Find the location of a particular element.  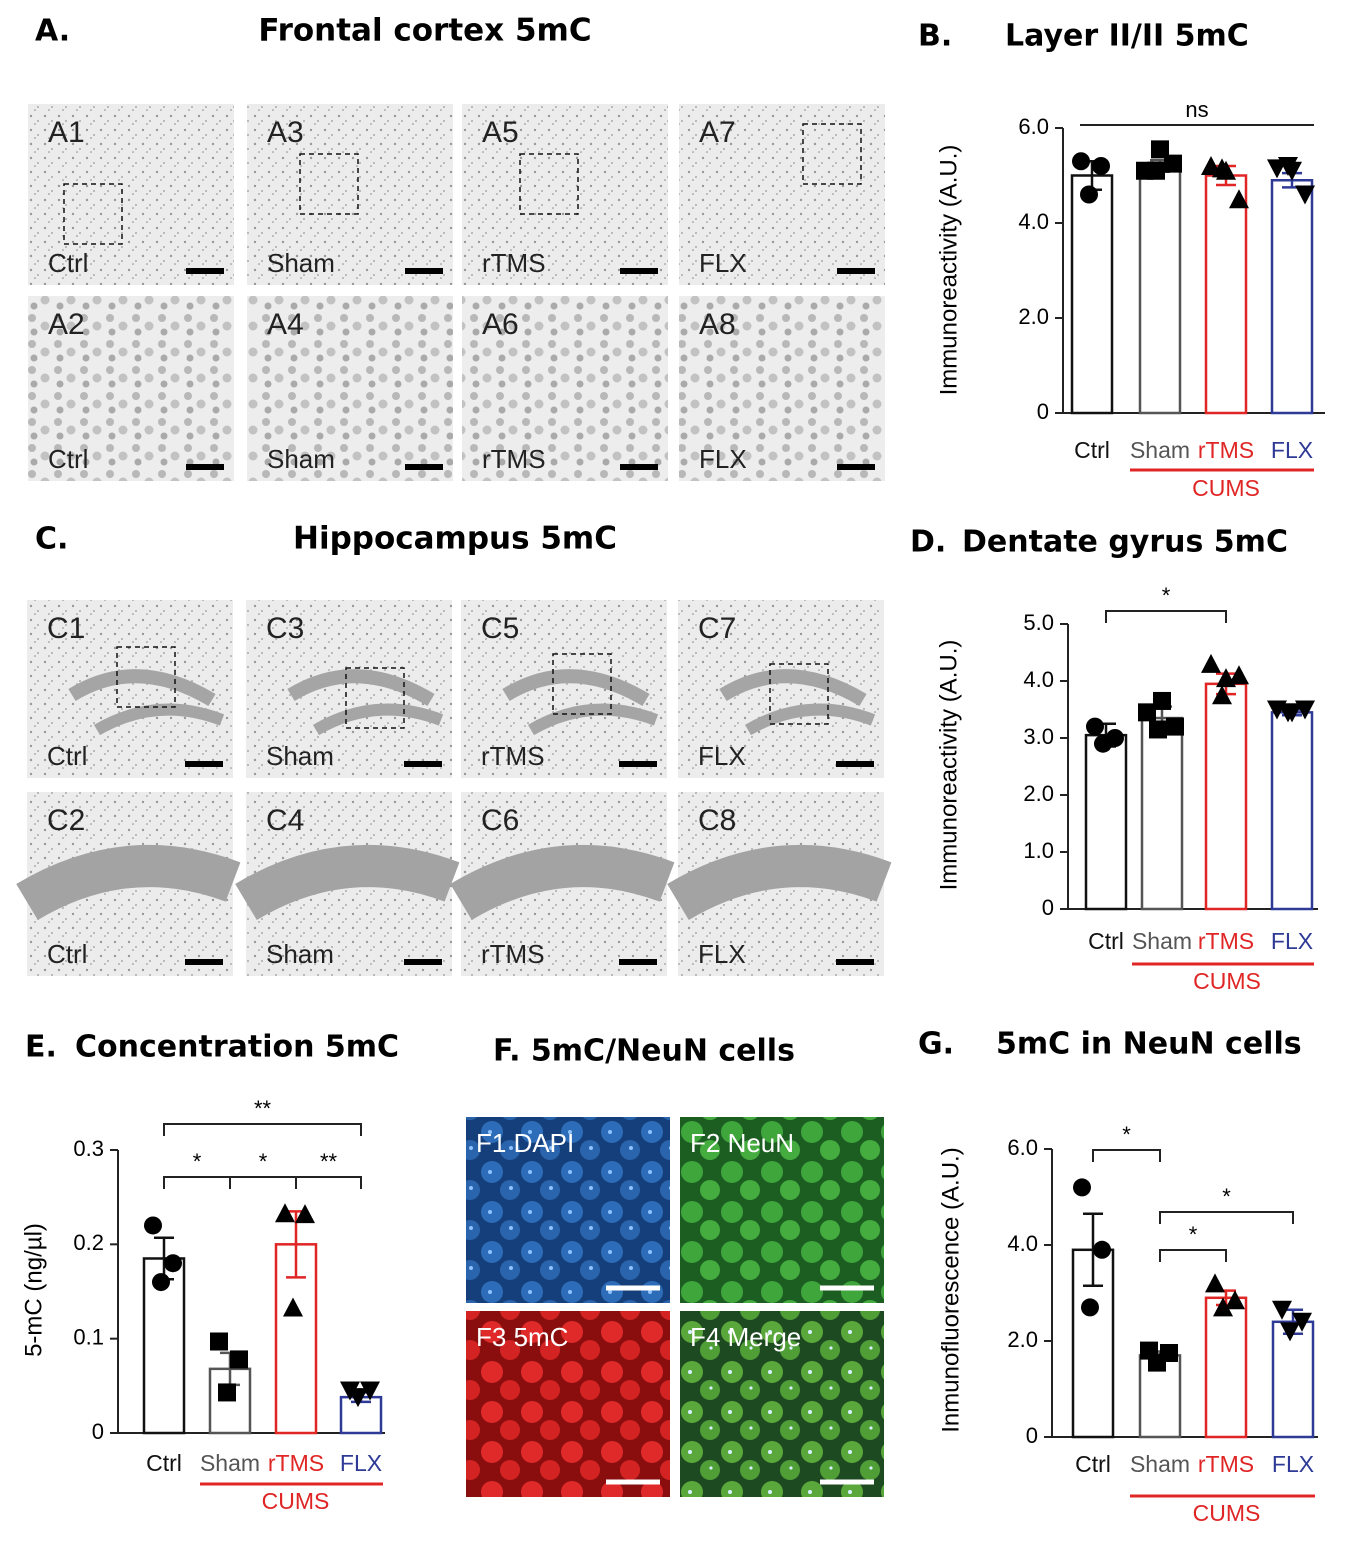

y-tick-label: 0 is located at coordinates (1032, 1435).